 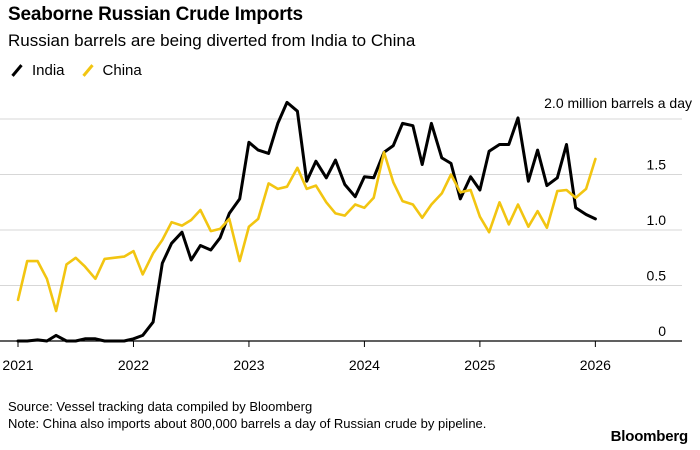 What do you see at coordinates (17, 365) in the screenshot?
I see `x-tick-label-0: 2021` at bounding box center [17, 365].